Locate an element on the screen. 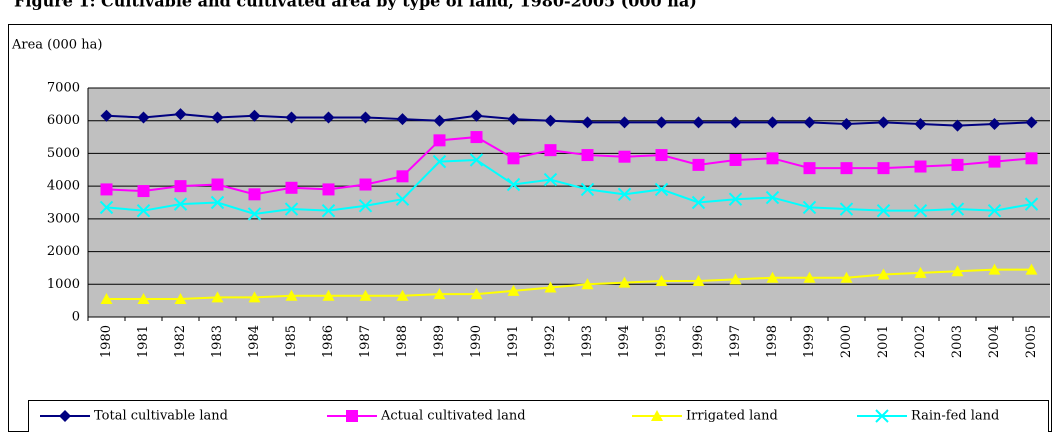  y-tick-label: 4000 is located at coordinates (63, 186).